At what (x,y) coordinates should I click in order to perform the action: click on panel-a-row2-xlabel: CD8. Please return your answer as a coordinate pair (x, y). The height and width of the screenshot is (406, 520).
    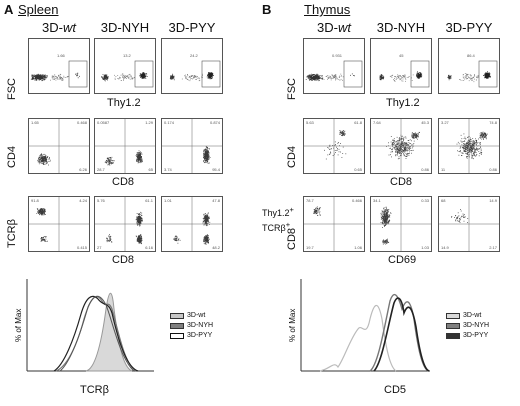
    Looking at the image, I should click on (123, 182).